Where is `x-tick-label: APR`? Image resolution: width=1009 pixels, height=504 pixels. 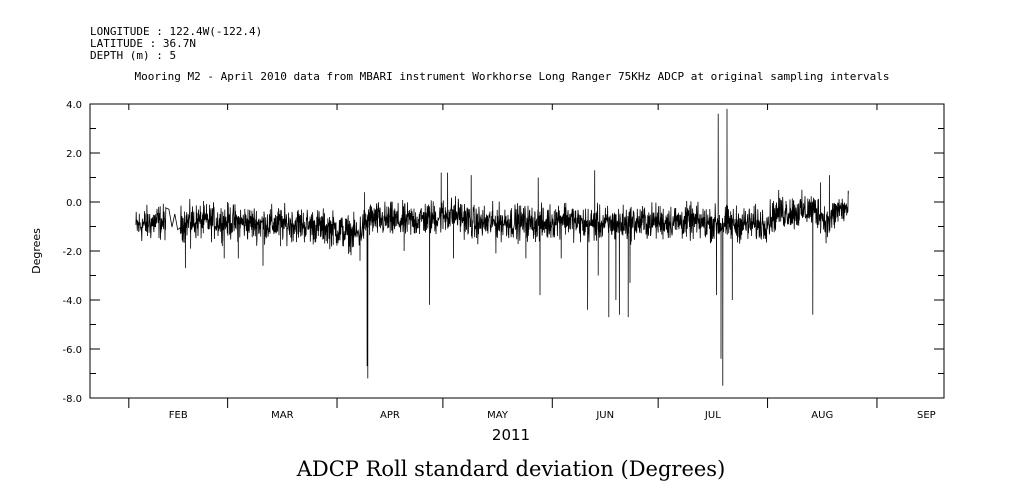 x-tick-label: APR is located at coordinates (390, 415).